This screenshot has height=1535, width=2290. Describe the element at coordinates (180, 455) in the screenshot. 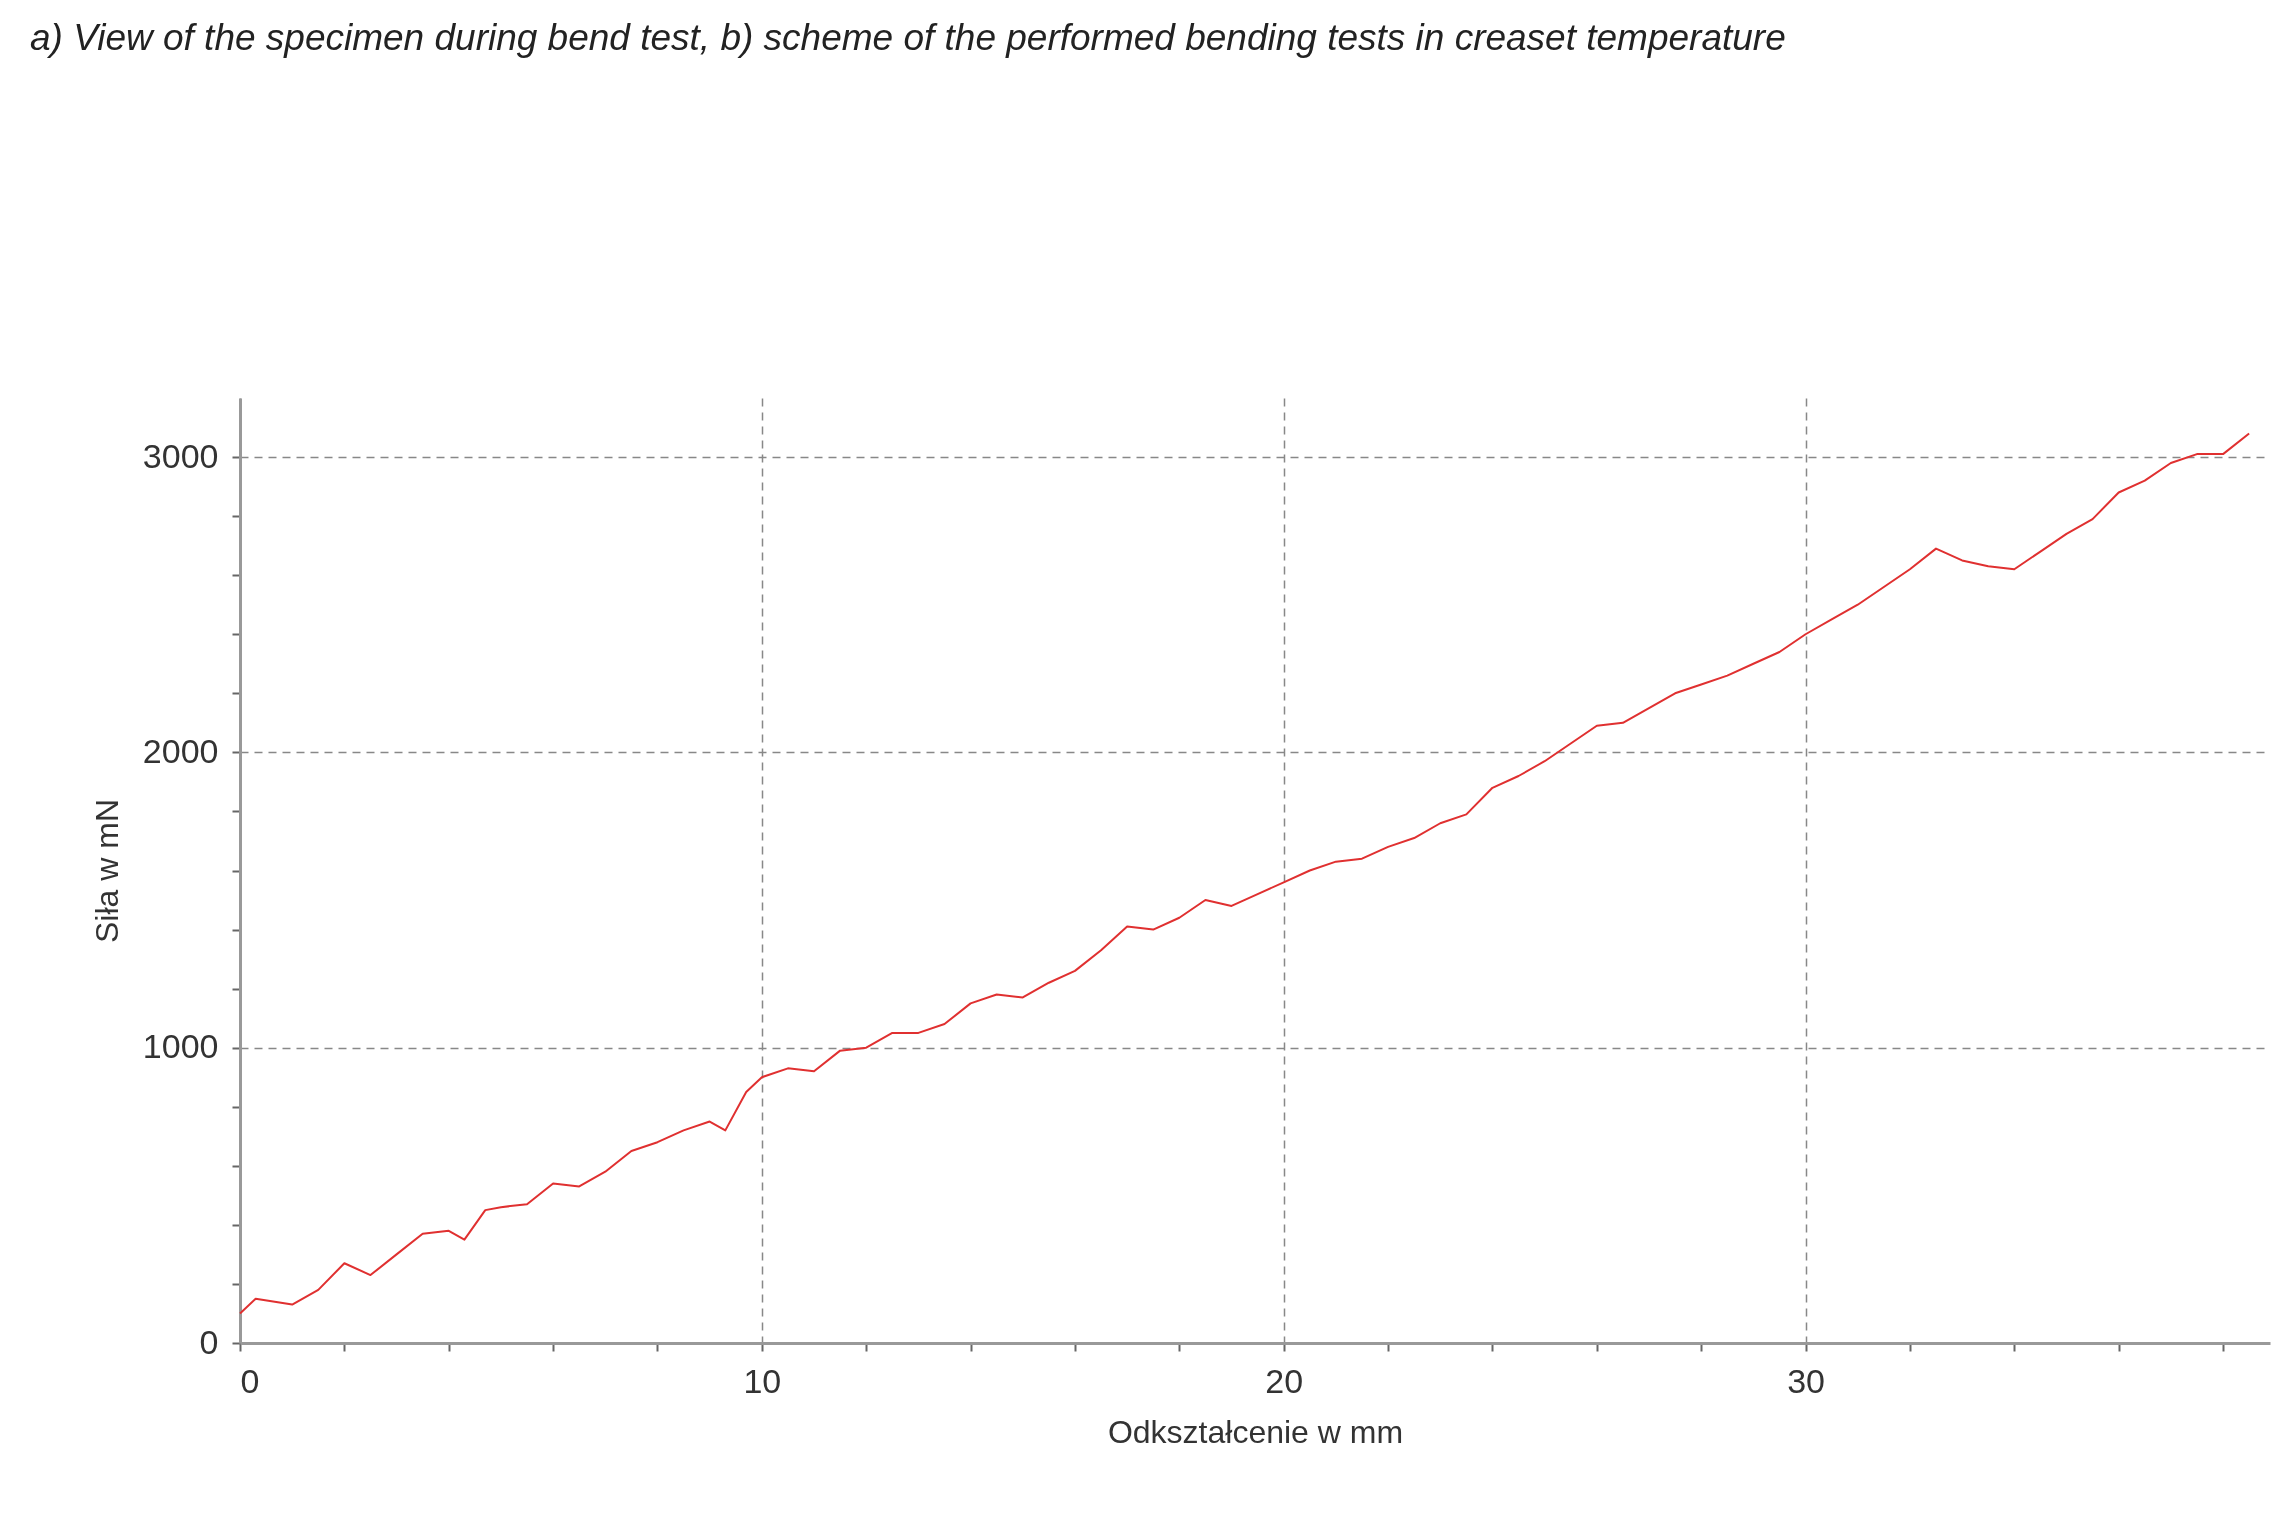

I see `y-tick-label: 3000` at that location.